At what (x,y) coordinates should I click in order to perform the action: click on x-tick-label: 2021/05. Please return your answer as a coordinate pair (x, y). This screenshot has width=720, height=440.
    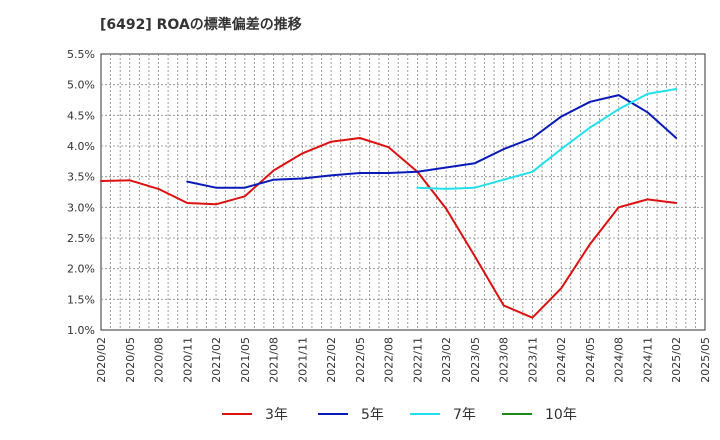
    Looking at the image, I should click on (245, 360).